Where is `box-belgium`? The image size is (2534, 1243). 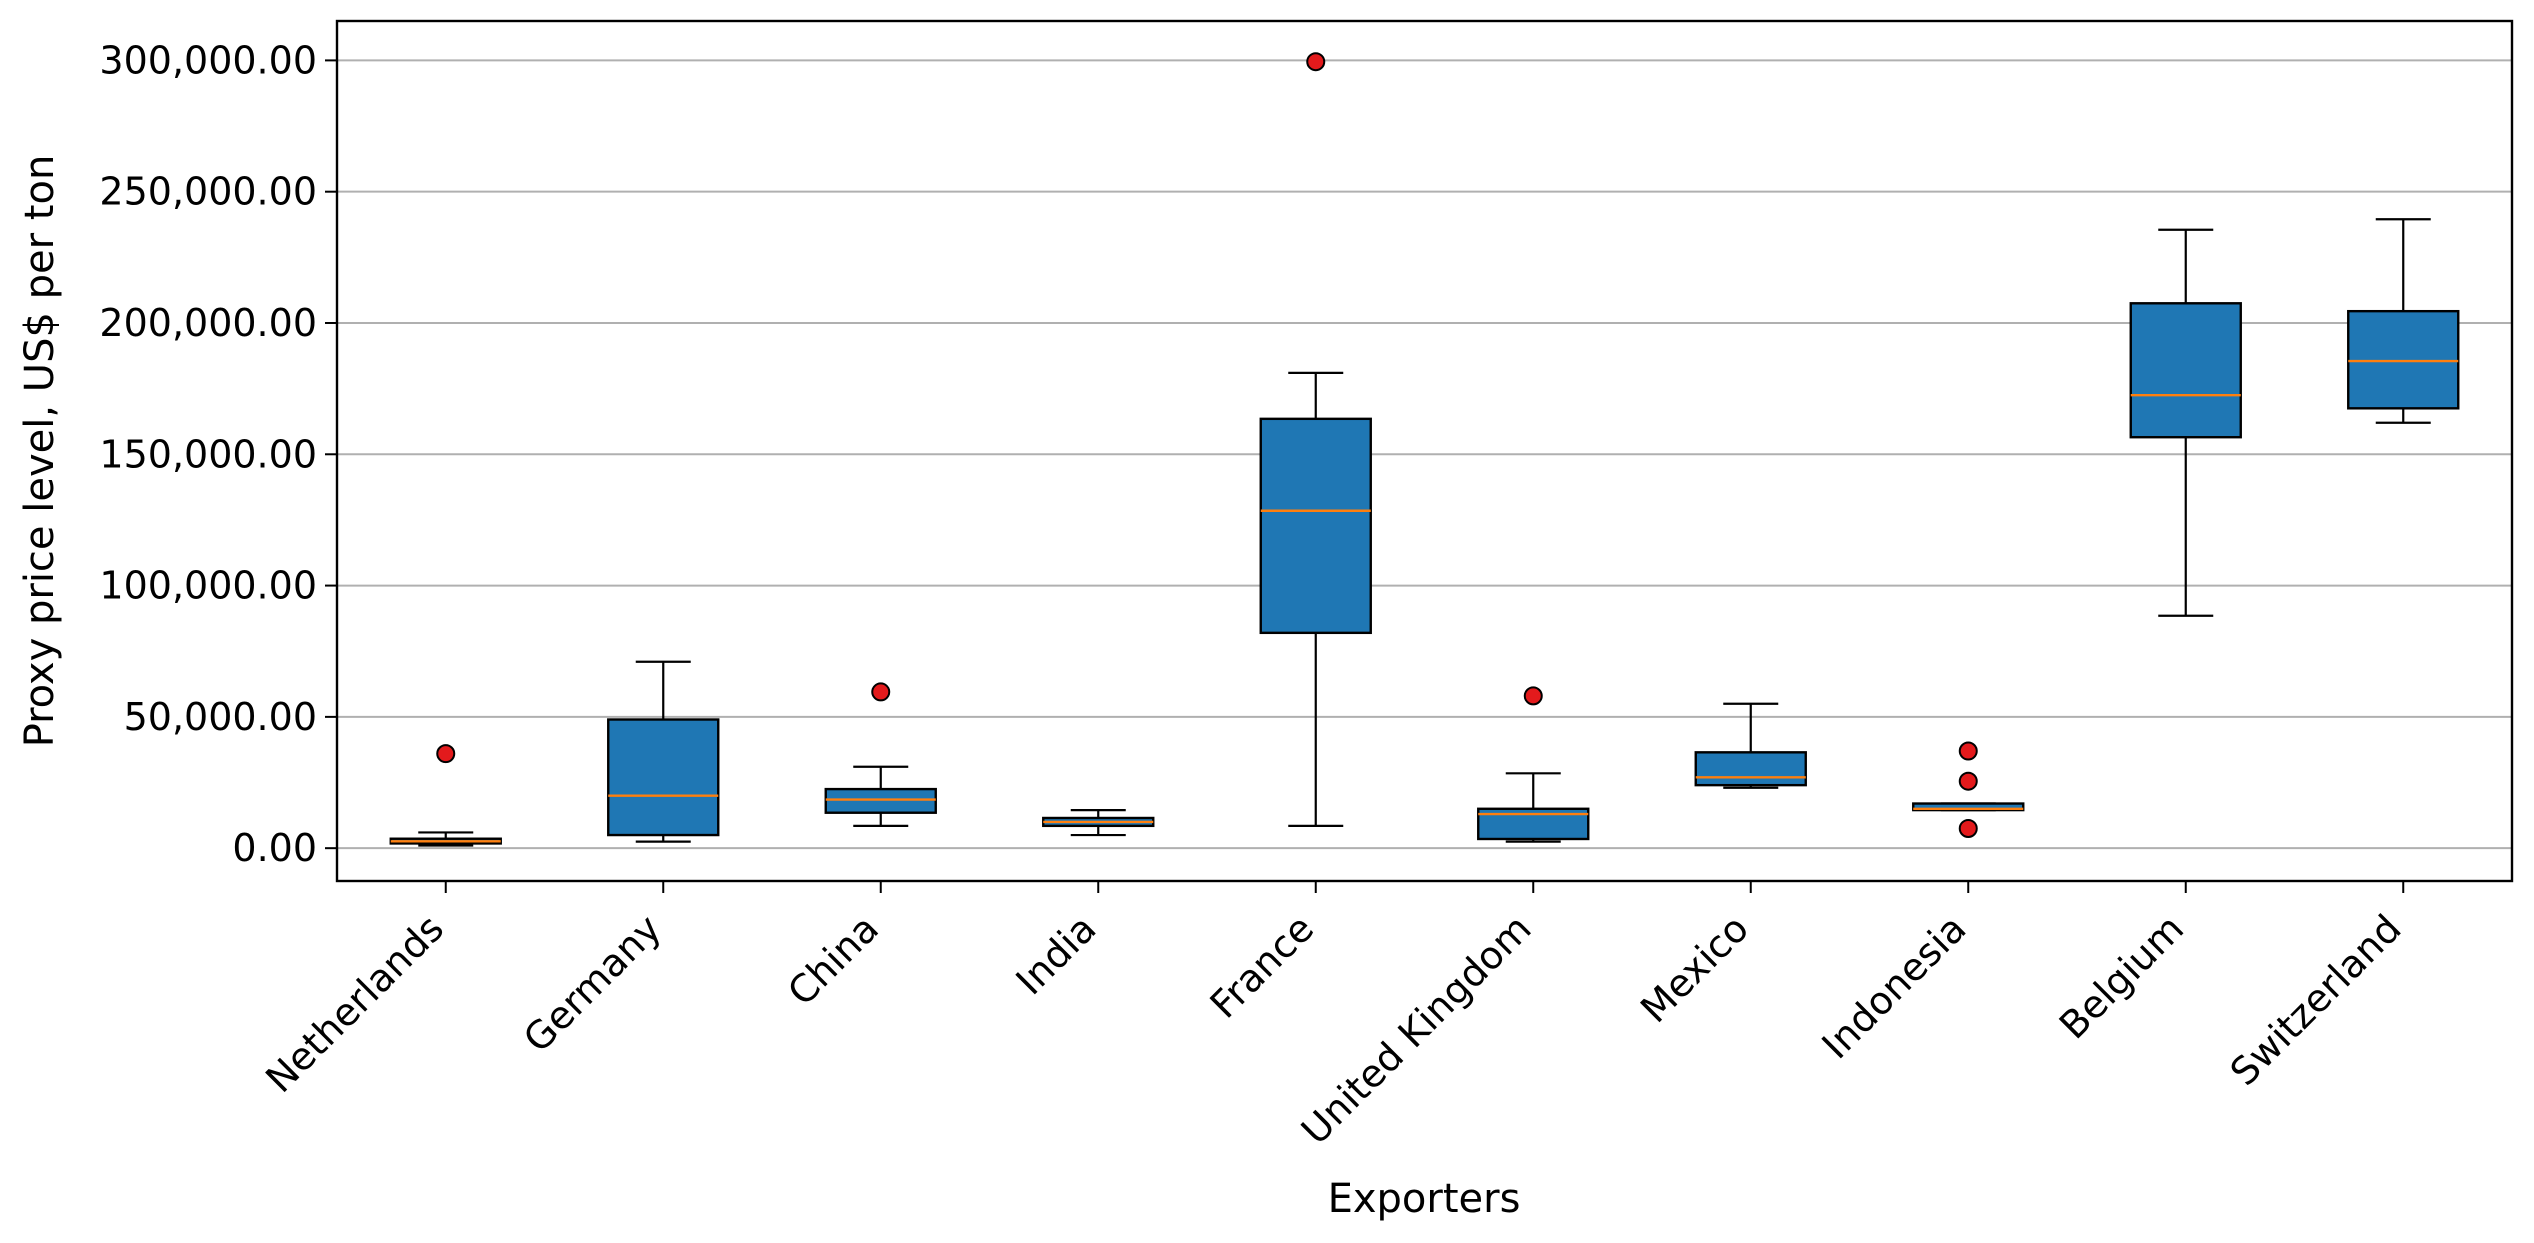
box-belgium is located at coordinates (2185, 422).